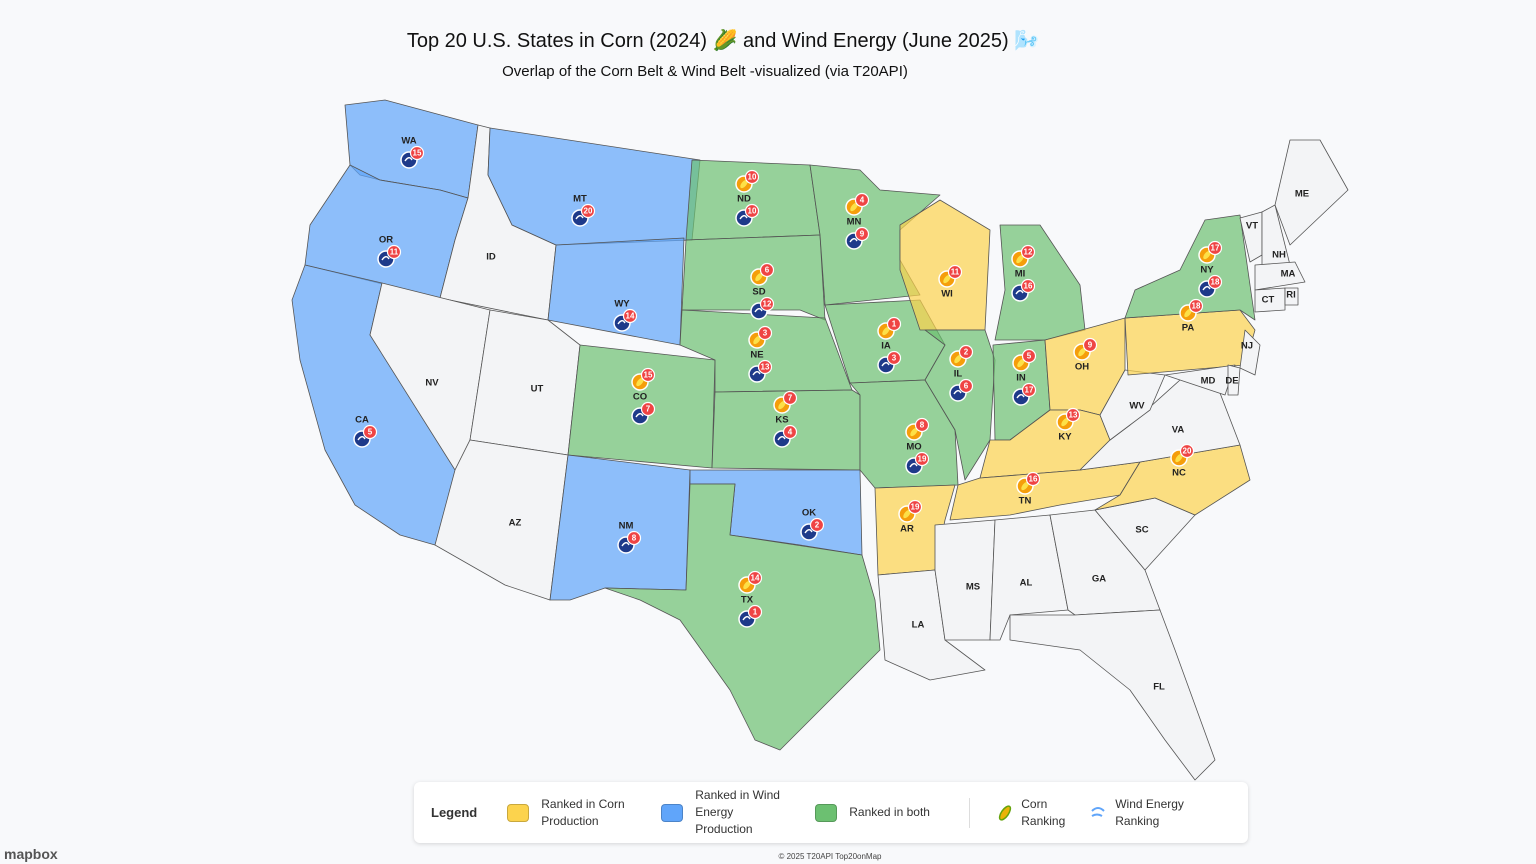 The image size is (1536, 864). Describe the element at coordinates (1268, 300) in the screenshot. I see `state-label: CT` at that location.